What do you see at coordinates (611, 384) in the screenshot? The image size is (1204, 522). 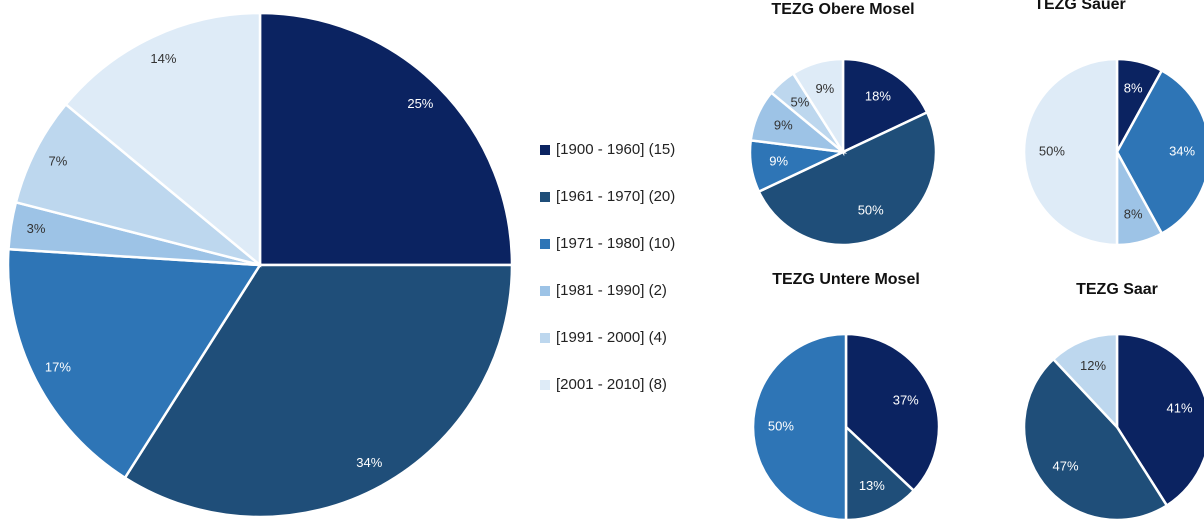 I see `legend-label: [2001 - 2010] (8)` at bounding box center [611, 384].